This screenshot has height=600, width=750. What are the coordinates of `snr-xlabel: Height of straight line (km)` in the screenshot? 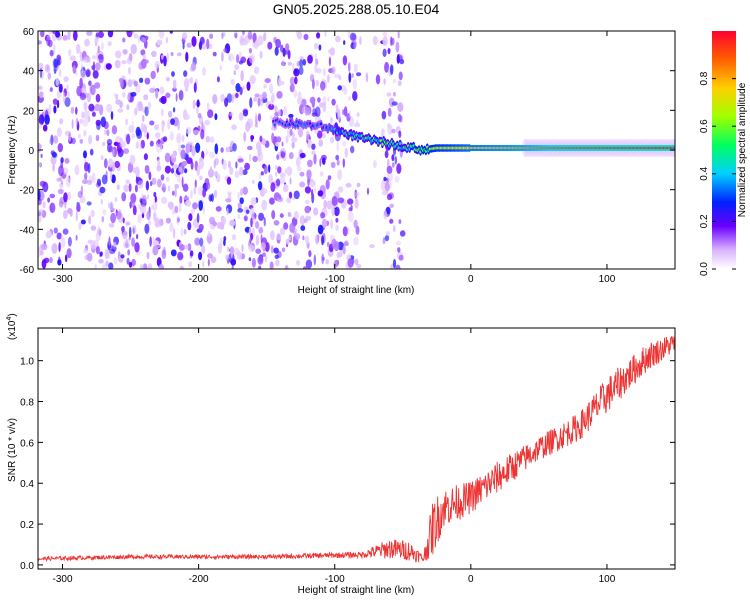 It's located at (356, 590).